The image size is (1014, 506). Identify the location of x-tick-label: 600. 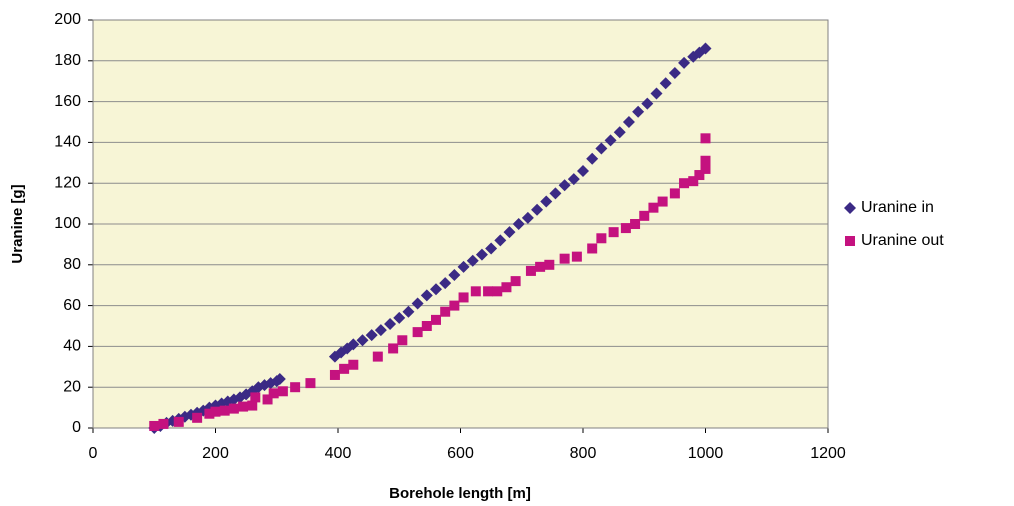
(460, 453).